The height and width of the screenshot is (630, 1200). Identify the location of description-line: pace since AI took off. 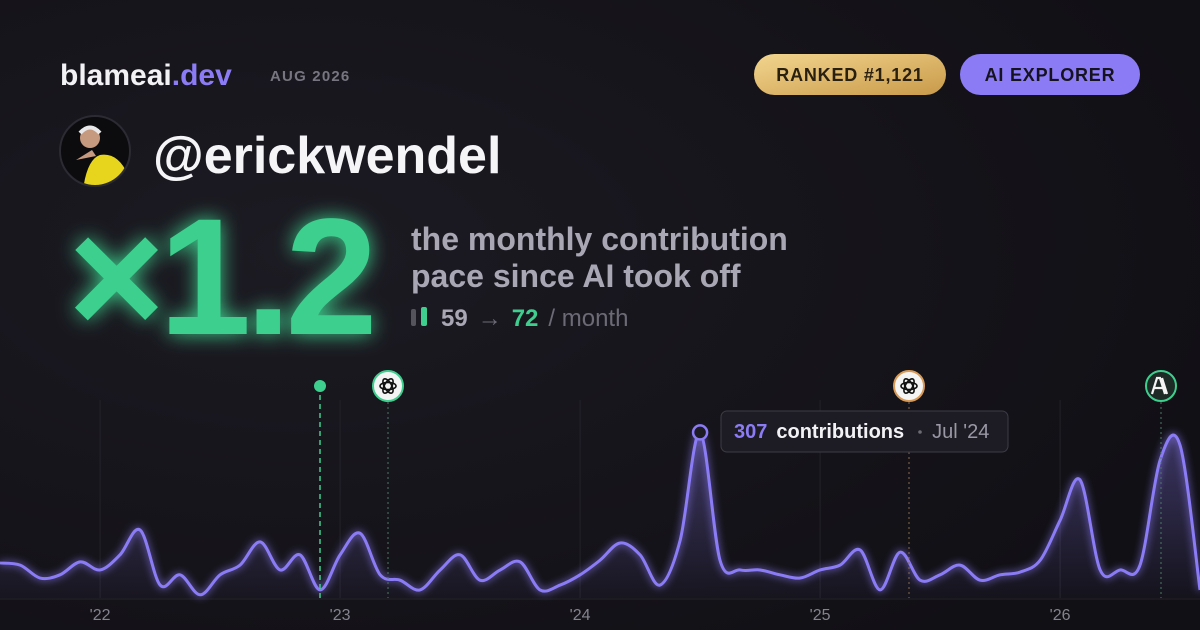
(576, 276).